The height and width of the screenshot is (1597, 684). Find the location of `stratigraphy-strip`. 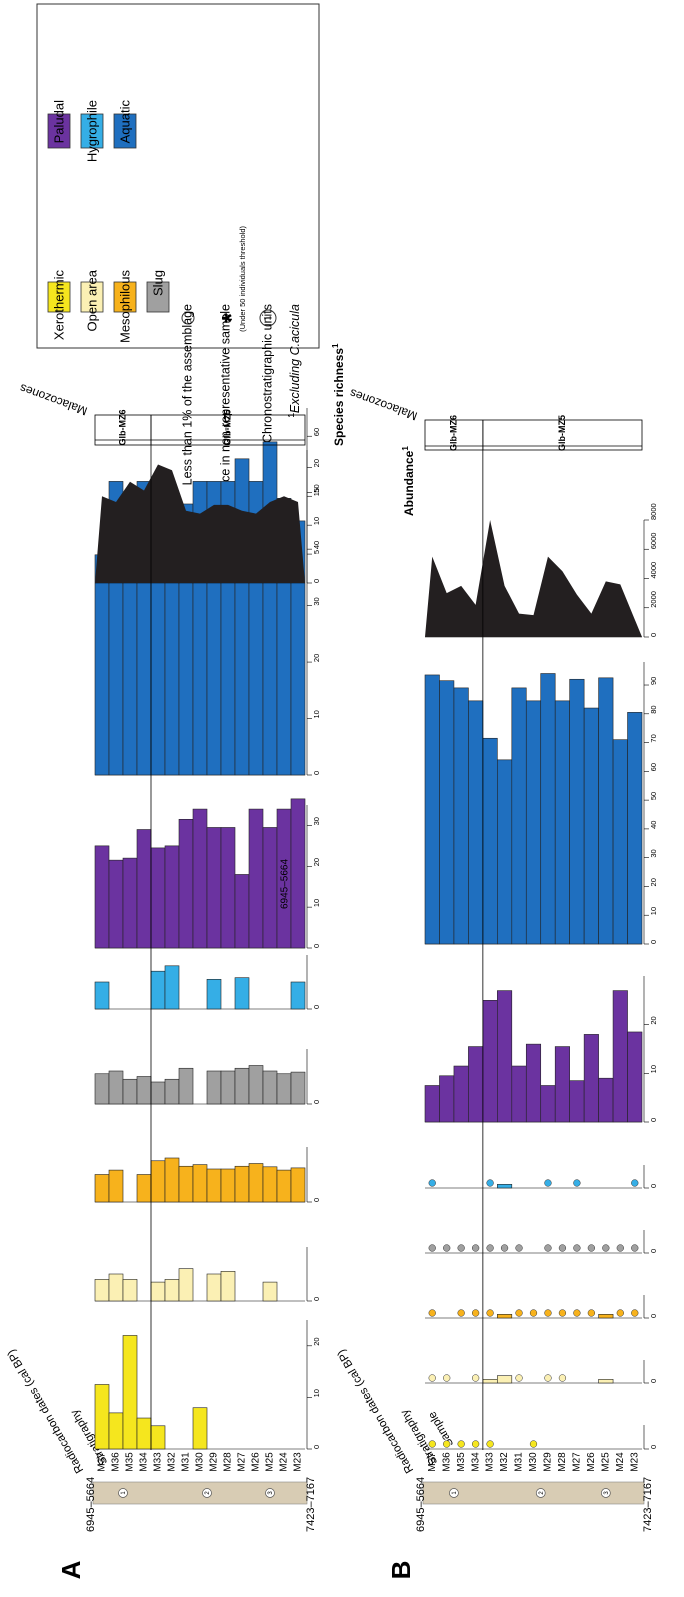

stratigraphy-strip is located at coordinates (533, 1493).